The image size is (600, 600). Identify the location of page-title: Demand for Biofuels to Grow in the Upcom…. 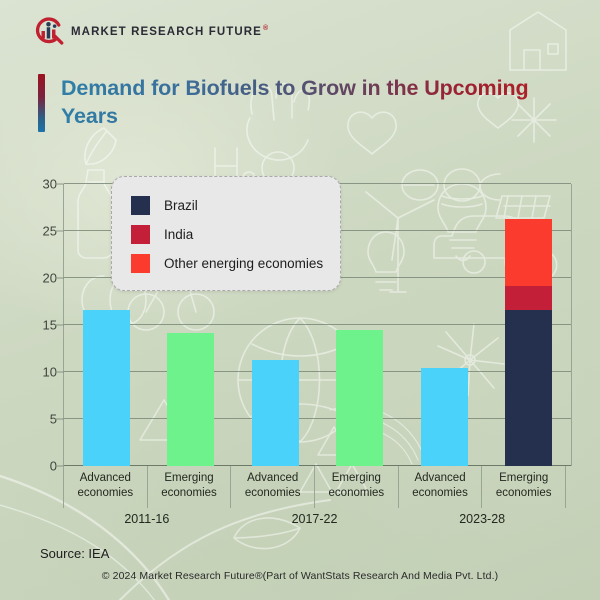
(323, 103).